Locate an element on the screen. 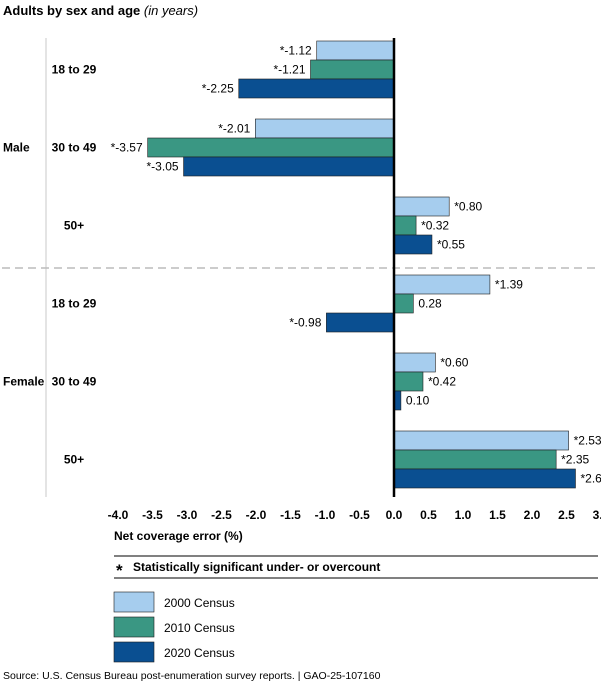 The height and width of the screenshot is (685, 601). x-axis-label: Net coverage error (%) is located at coordinates (178, 536).